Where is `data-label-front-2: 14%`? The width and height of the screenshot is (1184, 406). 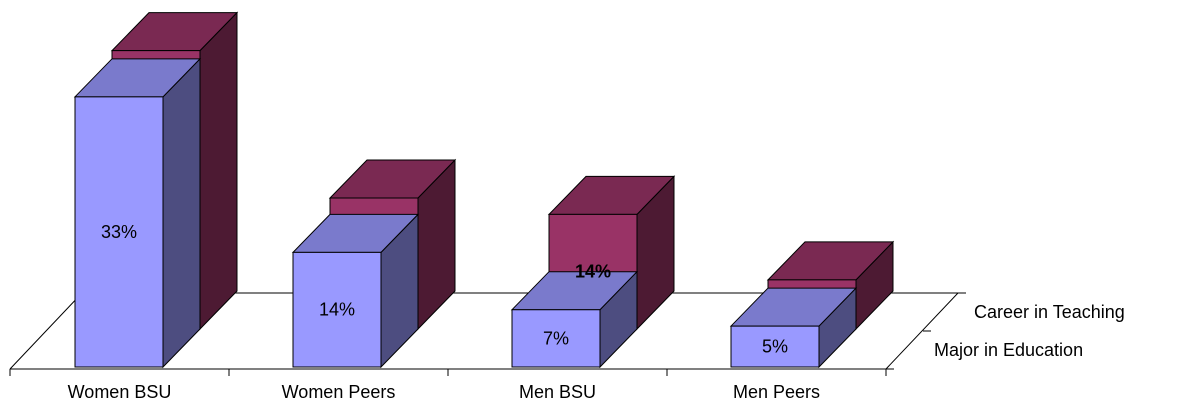
data-label-front-2: 14% is located at coordinates (337, 310).